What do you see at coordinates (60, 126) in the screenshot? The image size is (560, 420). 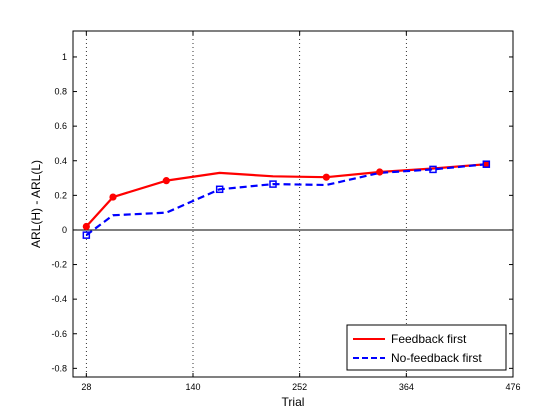 I see `y-tick-label: 0.6` at bounding box center [60, 126].